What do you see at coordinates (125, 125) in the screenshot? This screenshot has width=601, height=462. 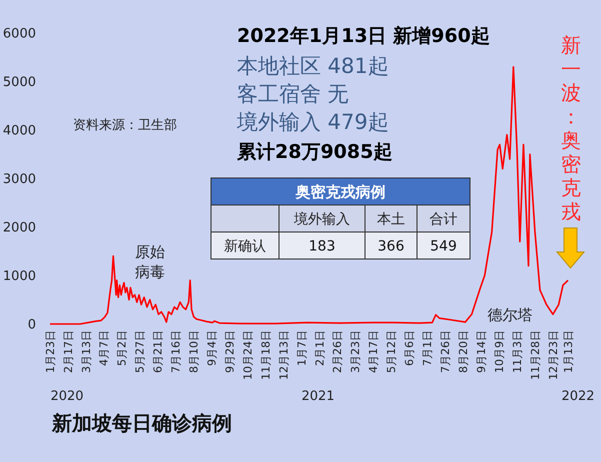 I see `annotation: 资料来源：卫生部` at bounding box center [125, 125].